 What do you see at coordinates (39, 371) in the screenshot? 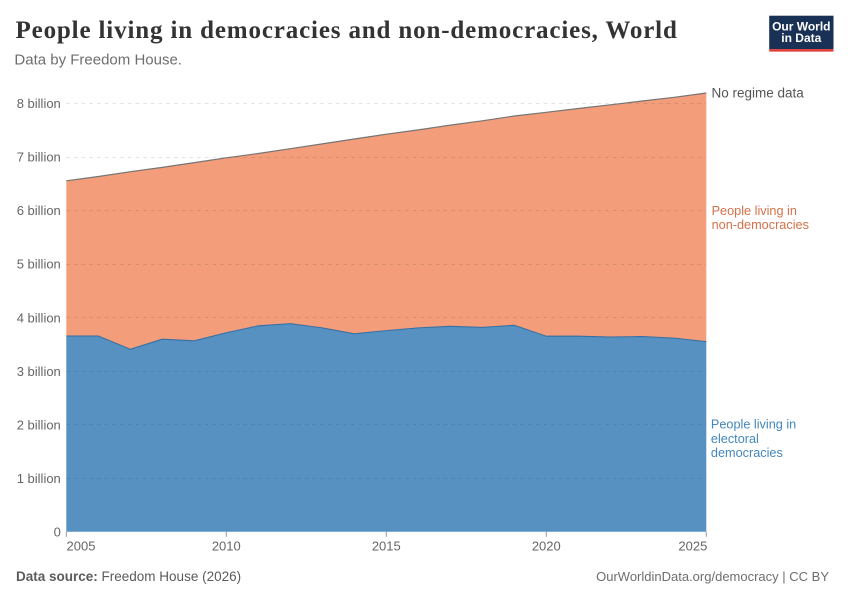
I see `svg-text: 3 billion` at bounding box center [39, 371].